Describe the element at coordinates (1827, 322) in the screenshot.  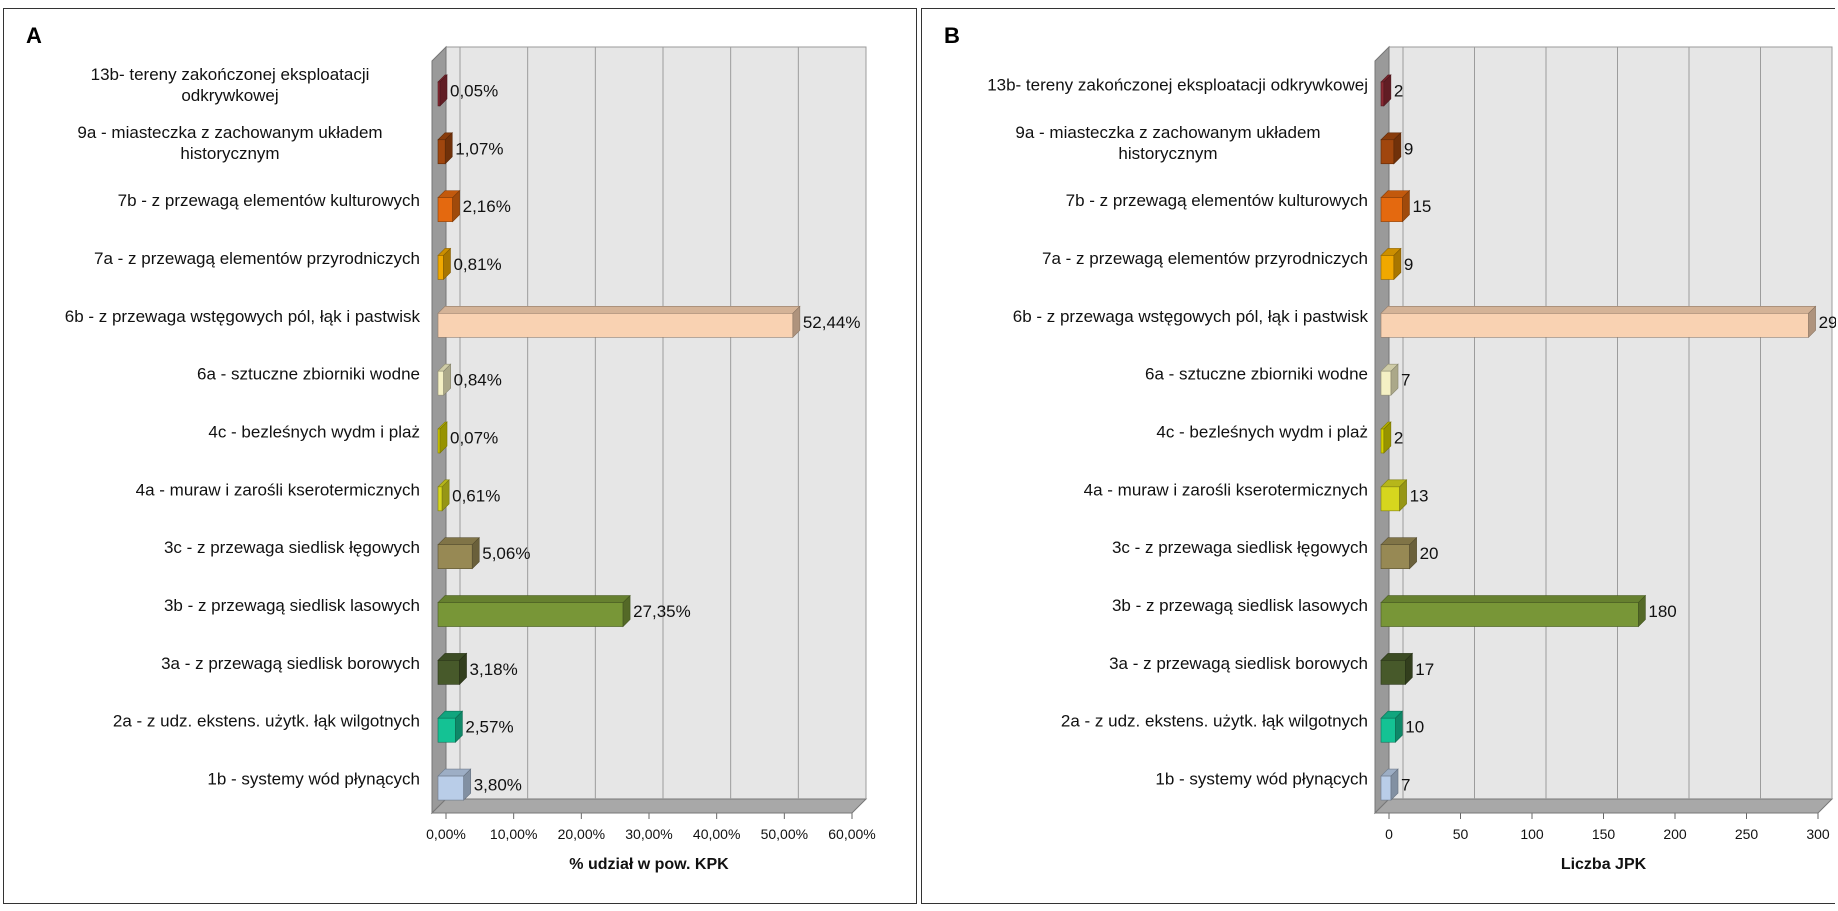
I see `data-label: 299` at that location.